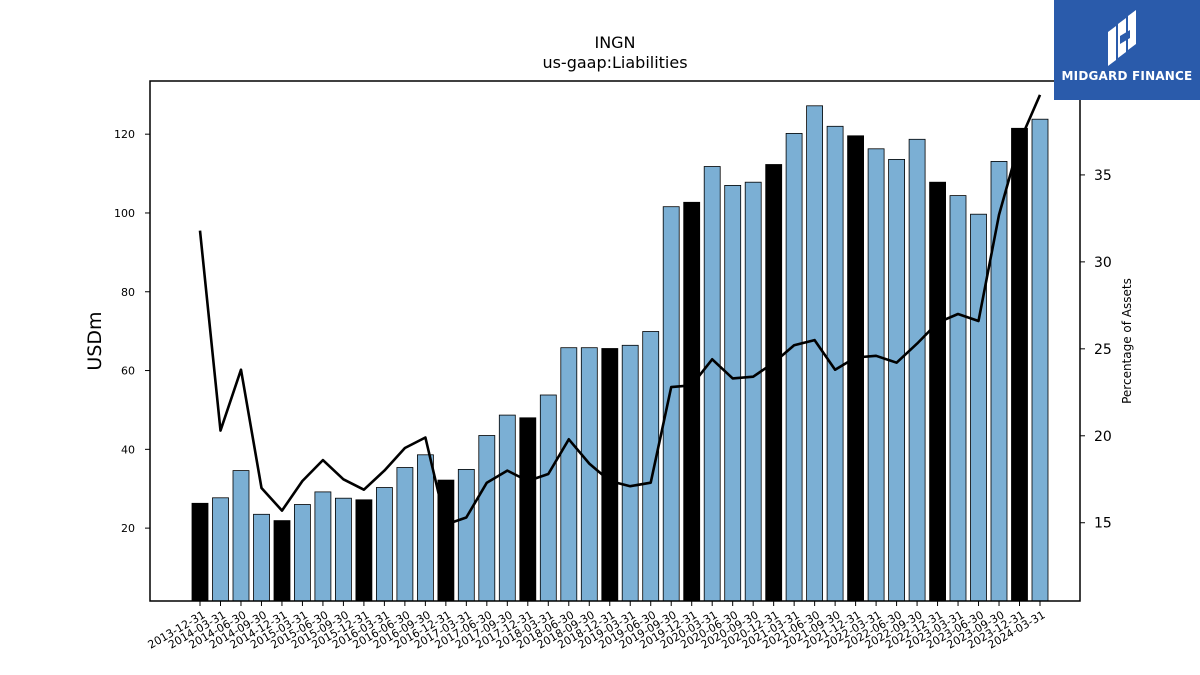 Image resolution: width=1200 pixels, height=675 pixels. Describe the element at coordinates (124, 213) in the screenshot. I see `y-tick-label: 100` at that location.